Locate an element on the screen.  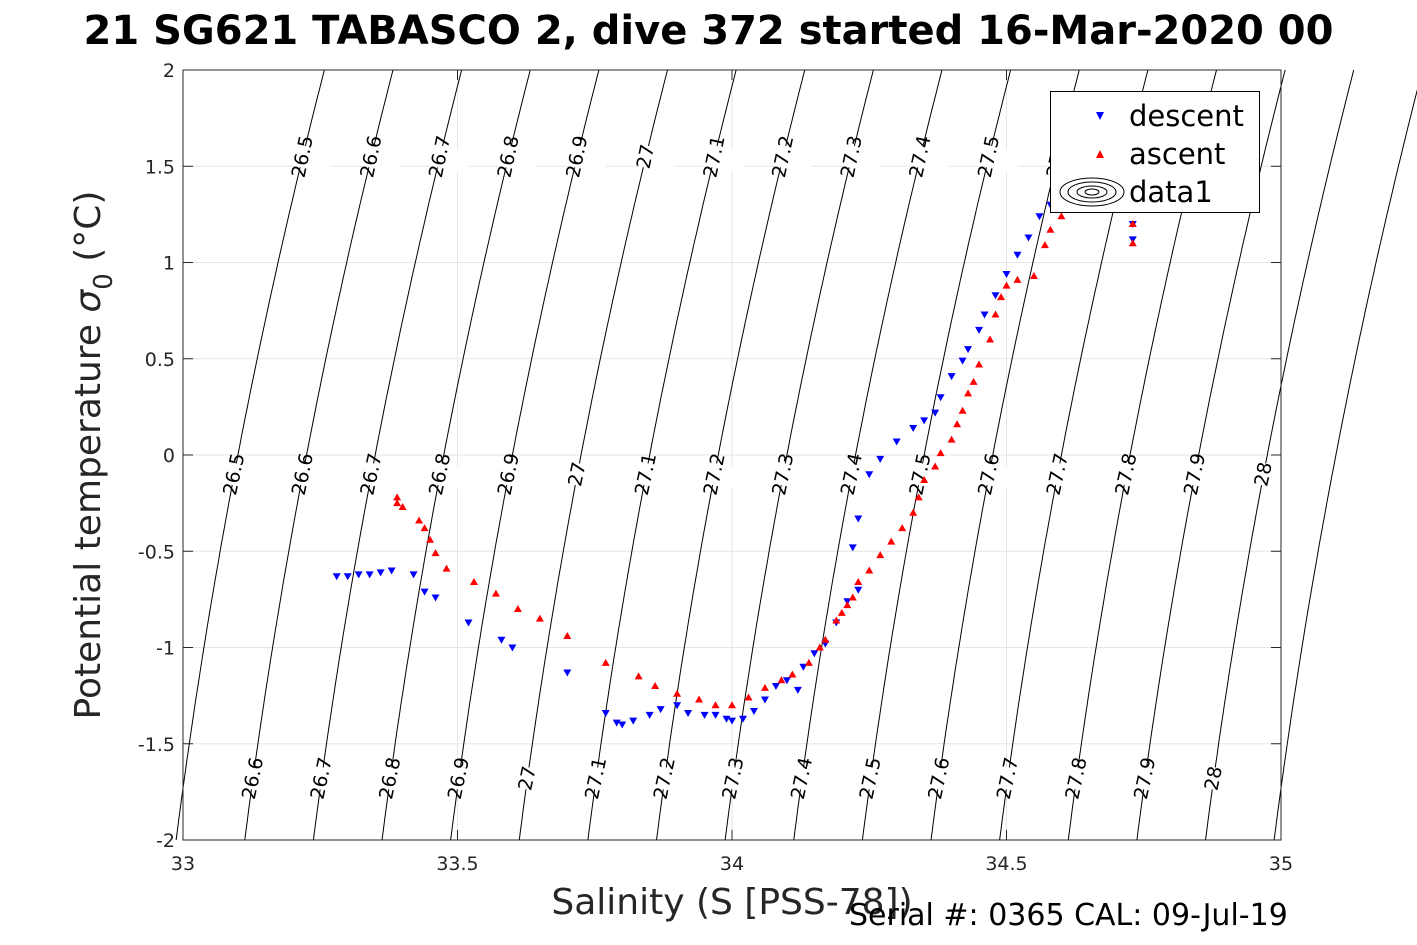
isopycnal-label: 26.7 is located at coordinates (371, 474).